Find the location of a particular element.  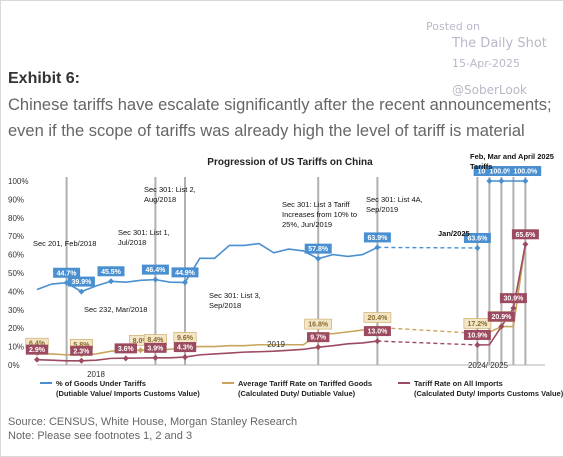

annotation-label: Jan/2025 is located at coordinates (454, 233).